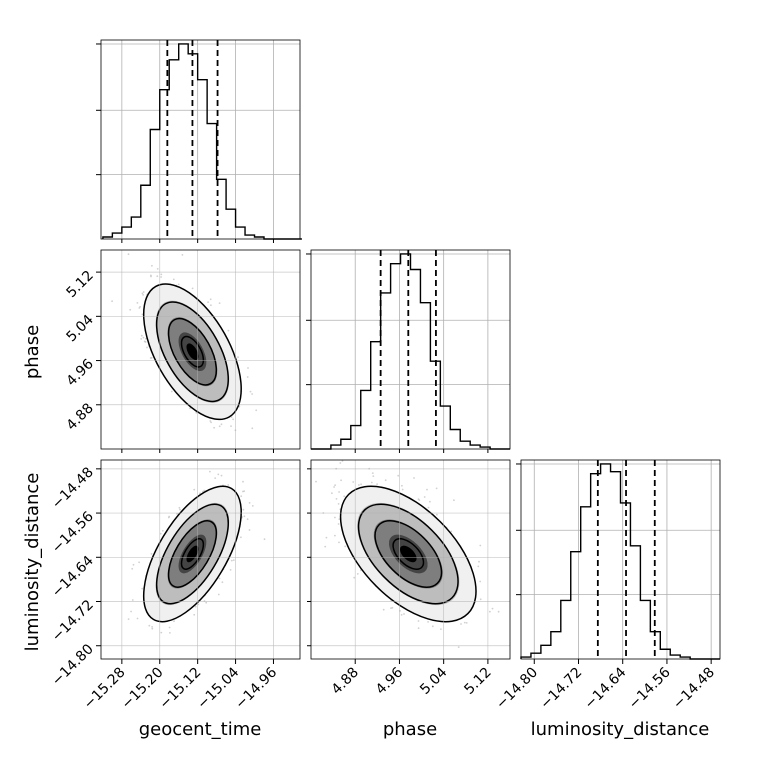 The image size is (760, 760). I want to click on ylabel-luminosity-distance: luminosity_distance, so click(32, 562).